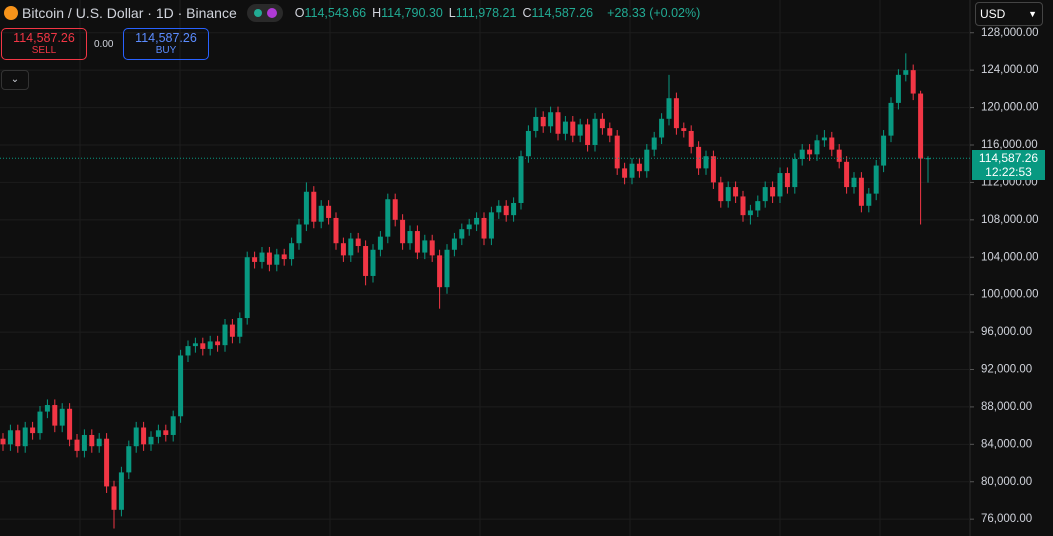 This screenshot has height=536, width=1053. Describe the element at coordinates (1008, 172) in the screenshot. I see `countdown: 12:22:53` at that location.